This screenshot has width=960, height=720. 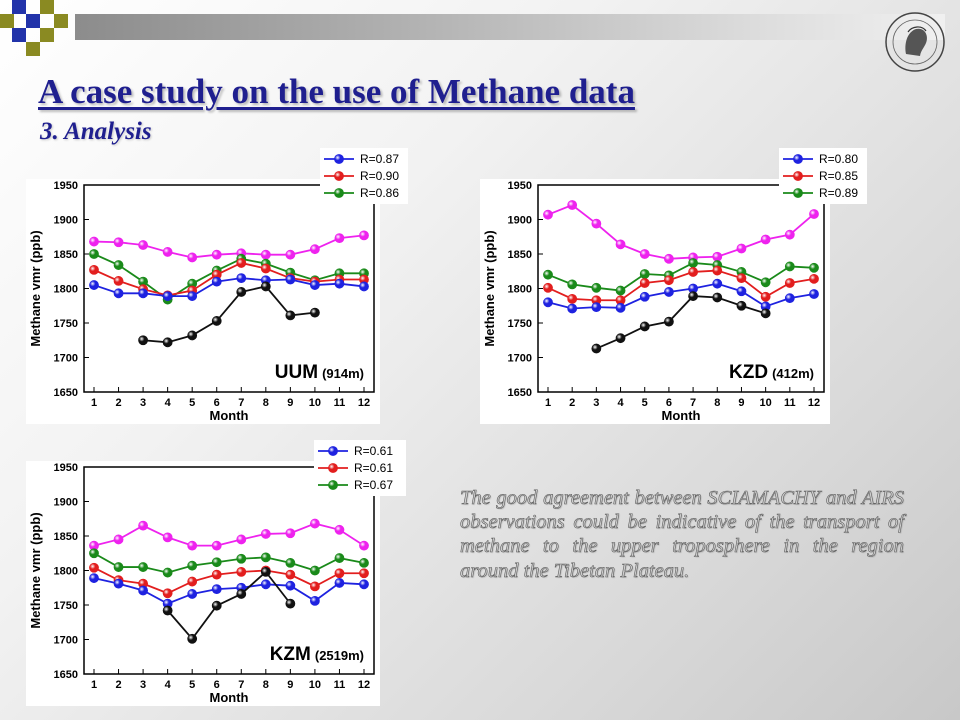 I want to click on station-code: KZM, so click(x=290, y=654).